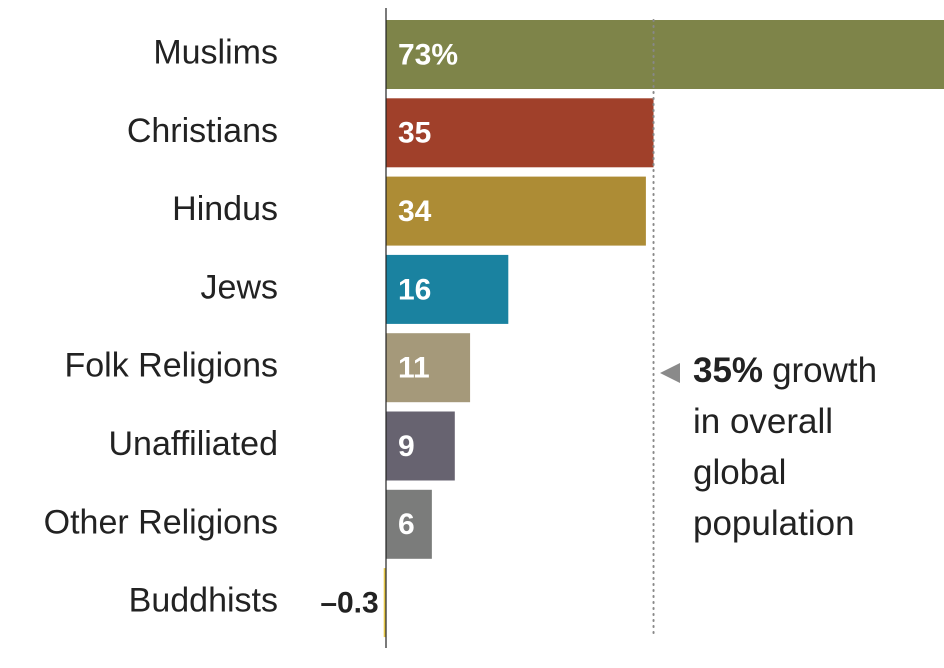  Describe the element at coordinates (194, 444) in the screenshot. I see `category-label: Unaffiliated` at that location.